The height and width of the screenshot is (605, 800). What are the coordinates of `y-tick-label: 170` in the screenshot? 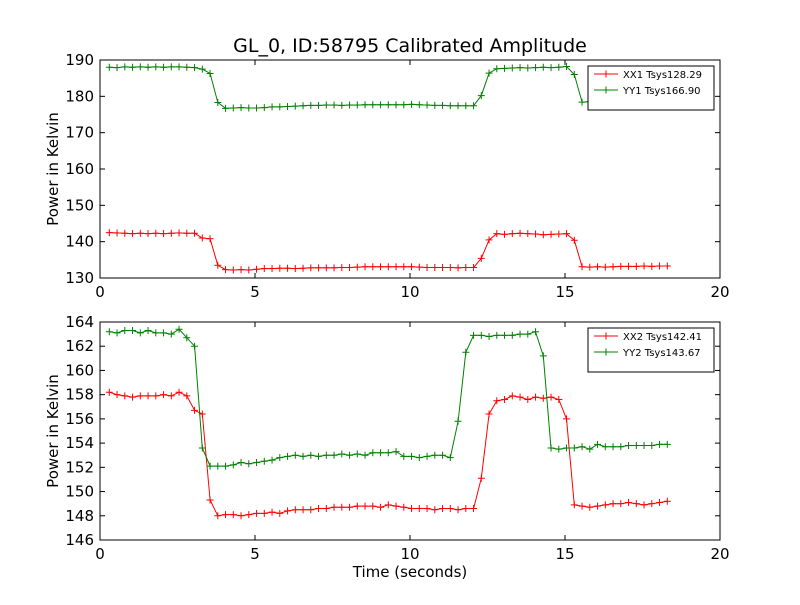 It's located at (79, 133).